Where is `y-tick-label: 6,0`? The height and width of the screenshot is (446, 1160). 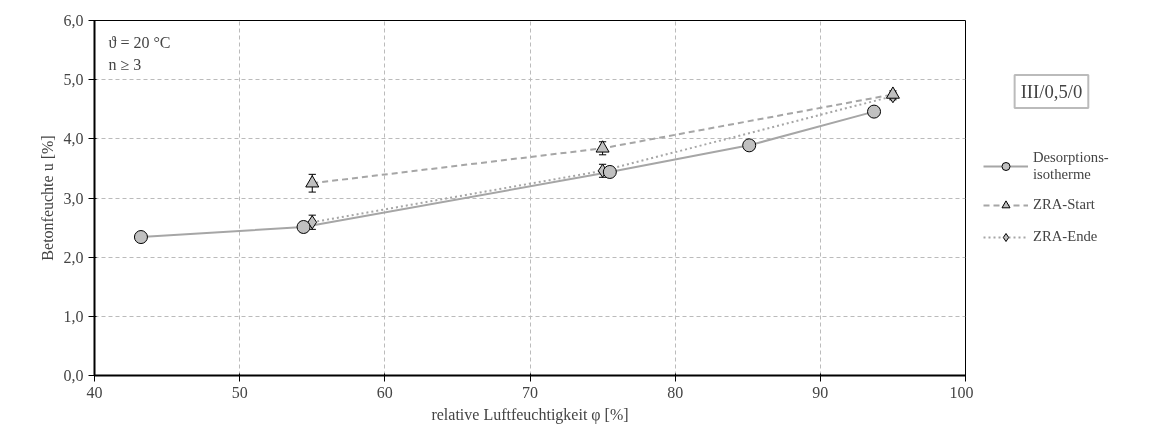
y-tick-label: 6,0 is located at coordinates (73, 20).